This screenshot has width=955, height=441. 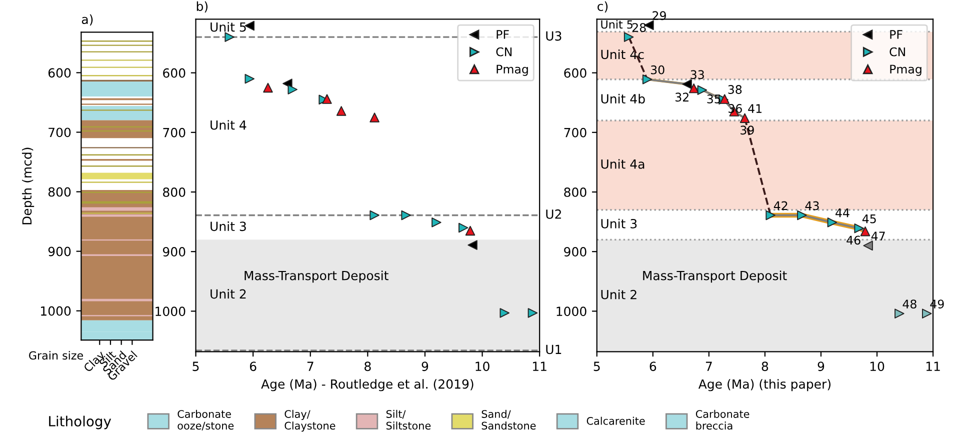 I want to click on annotation: 44, so click(x=843, y=213).